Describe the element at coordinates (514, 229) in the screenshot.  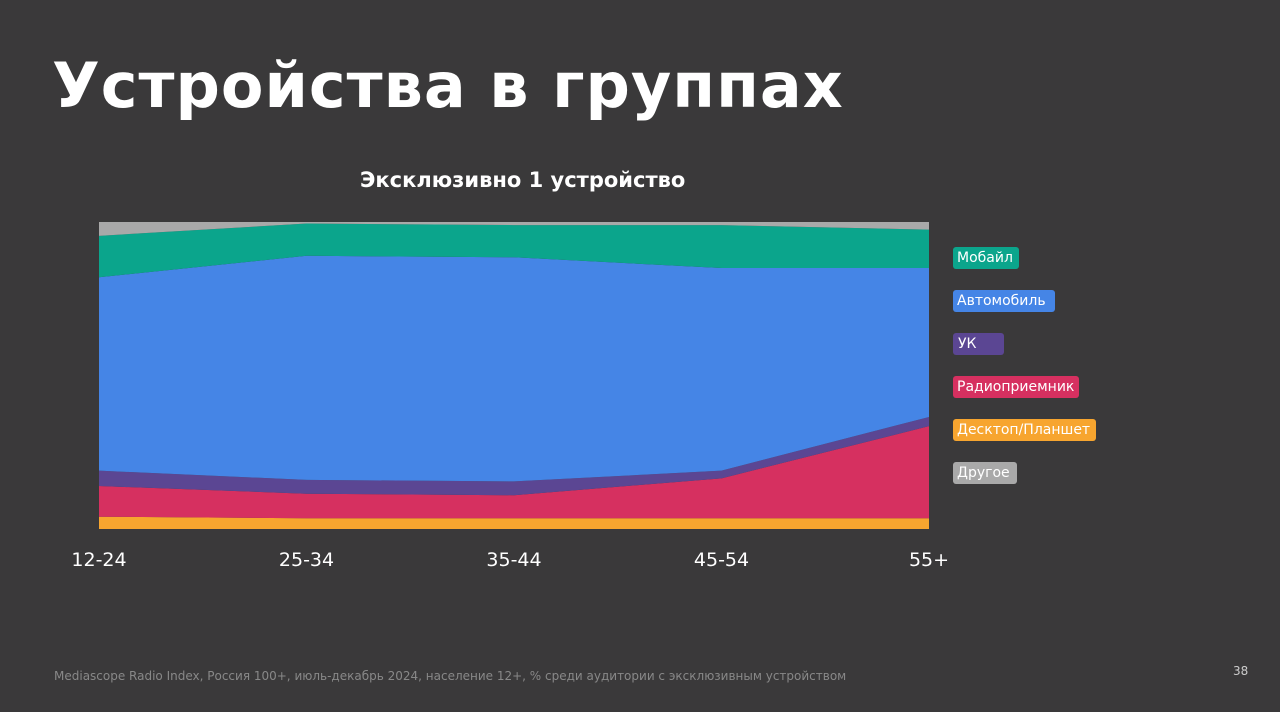
I see `area-series-другое` at that location.